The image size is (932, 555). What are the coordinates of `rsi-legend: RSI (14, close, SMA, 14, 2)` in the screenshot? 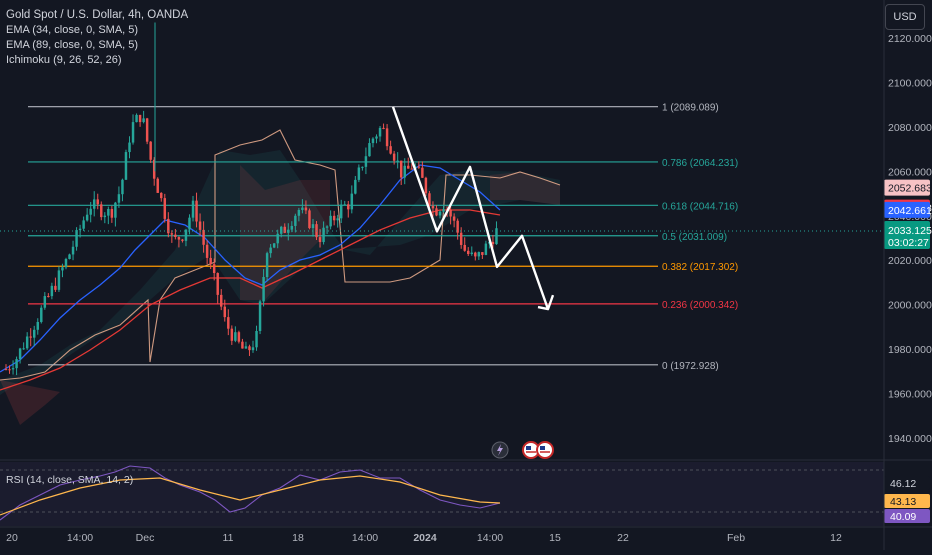 It's located at (69, 480).